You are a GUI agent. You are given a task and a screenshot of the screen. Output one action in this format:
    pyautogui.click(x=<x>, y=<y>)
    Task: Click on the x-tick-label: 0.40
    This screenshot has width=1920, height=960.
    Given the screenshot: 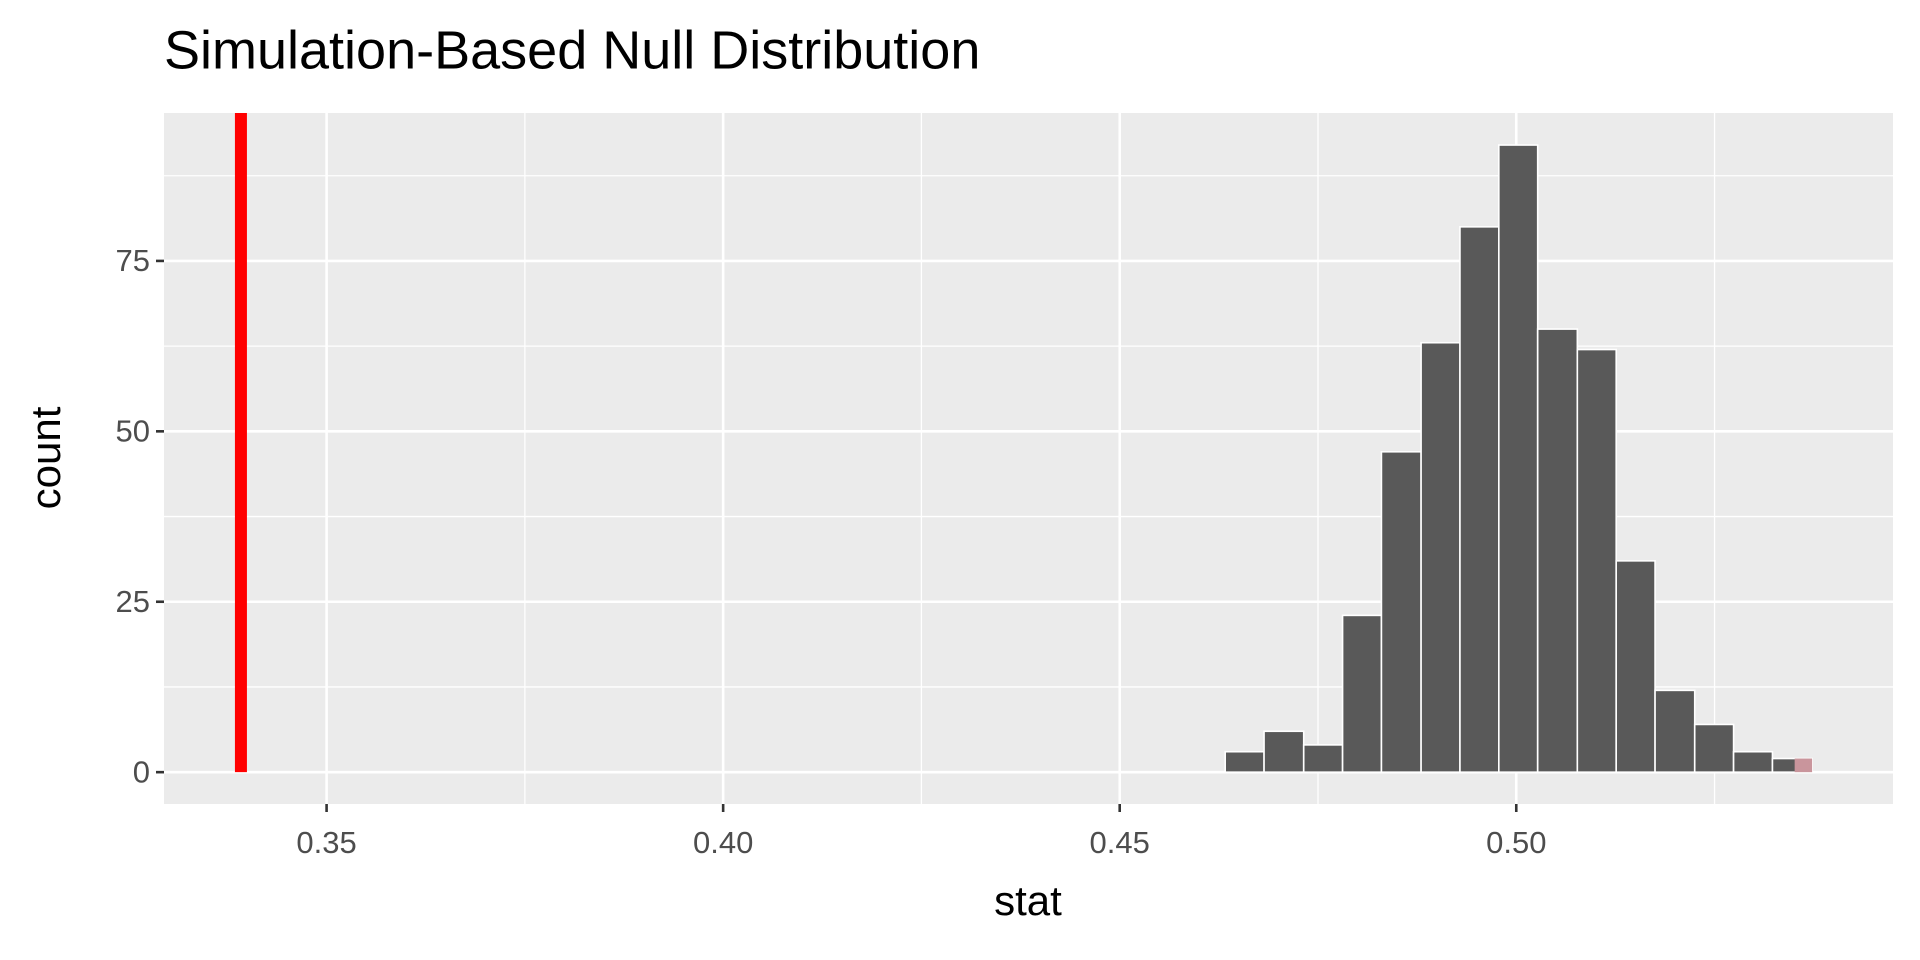 What is the action you would take?
    pyautogui.click(x=723, y=842)
    